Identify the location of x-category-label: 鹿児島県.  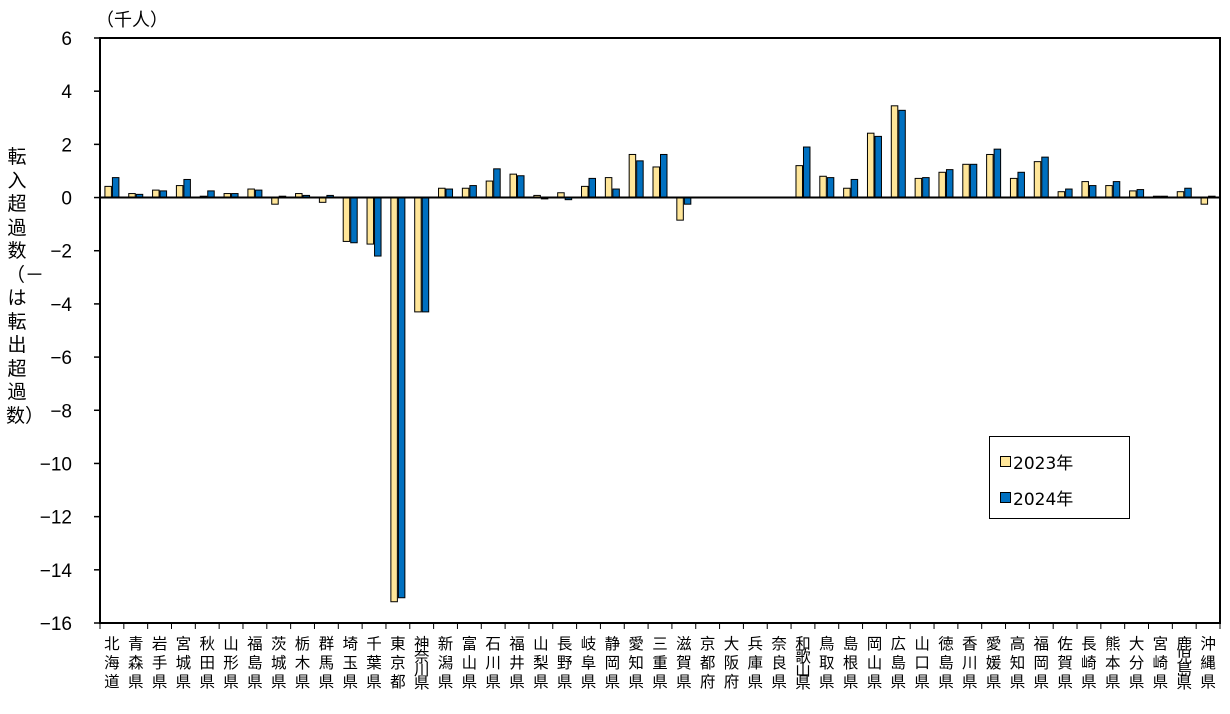
(1184, 663).